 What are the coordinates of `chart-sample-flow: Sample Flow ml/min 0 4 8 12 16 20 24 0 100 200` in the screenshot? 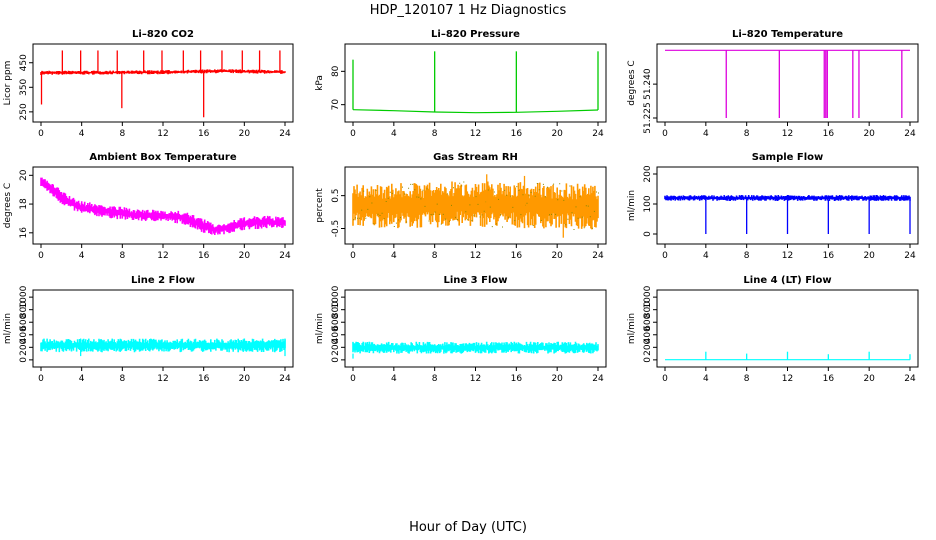 It's located at (773, 206).